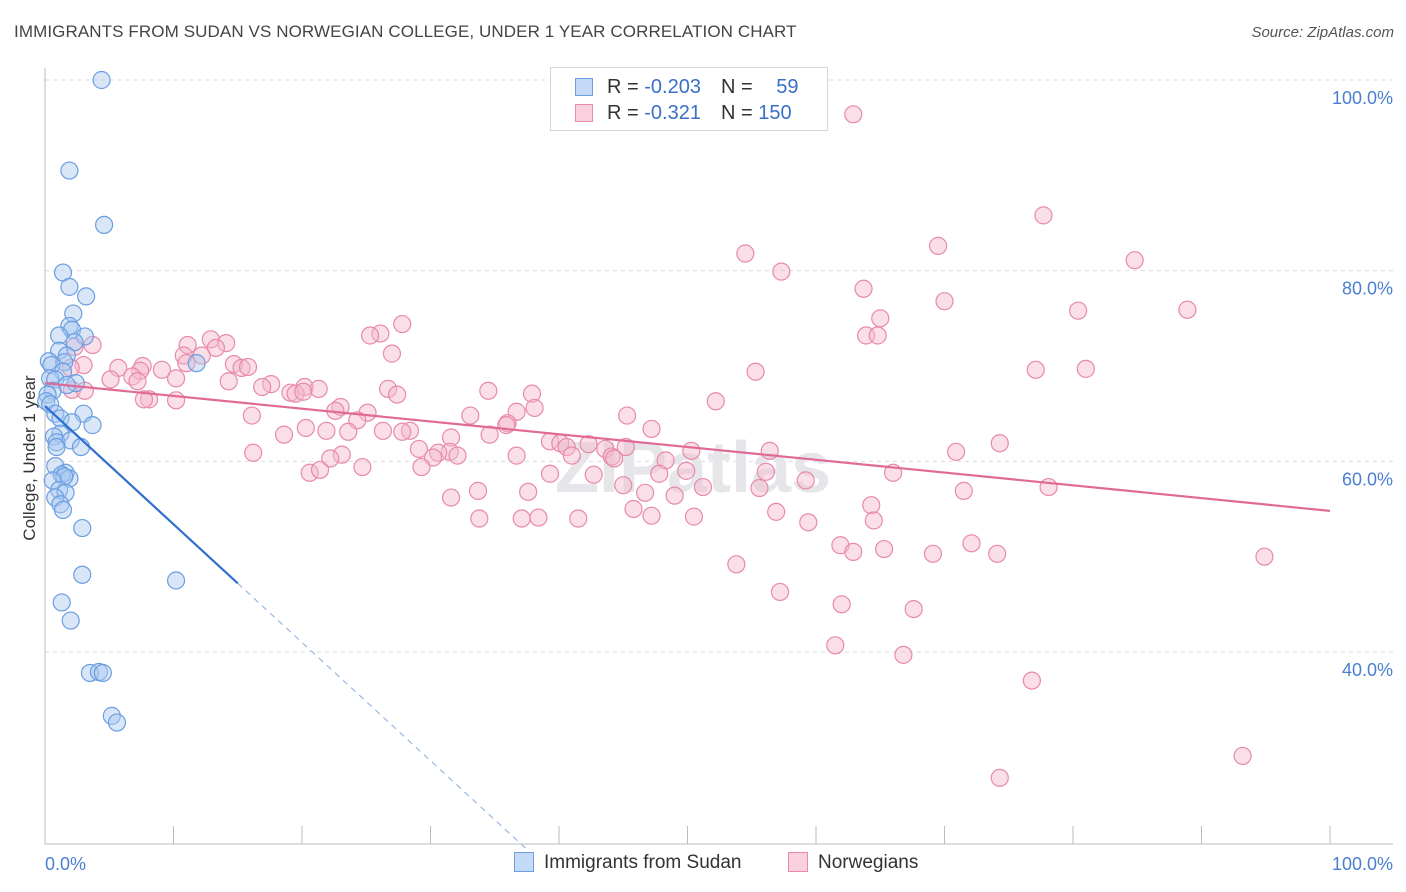 This screenshot has width=1406, height=892. I want to click on y-tick-label: 40.0%, so click(1367, 670).